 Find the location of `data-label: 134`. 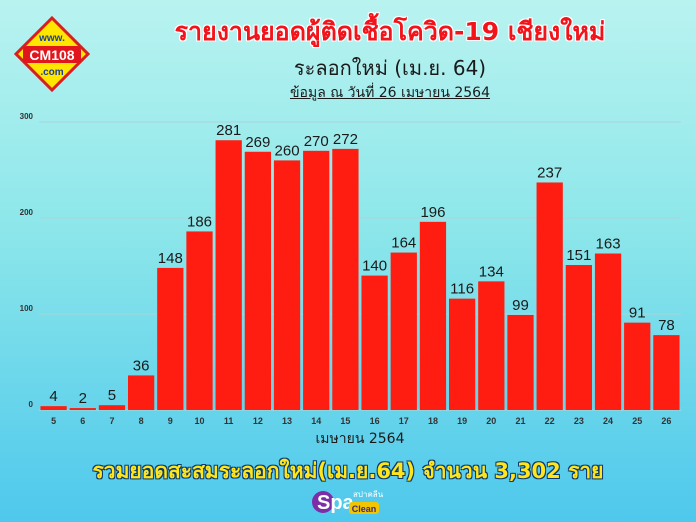

data-label: 134 is located at coordinates (491, 271).